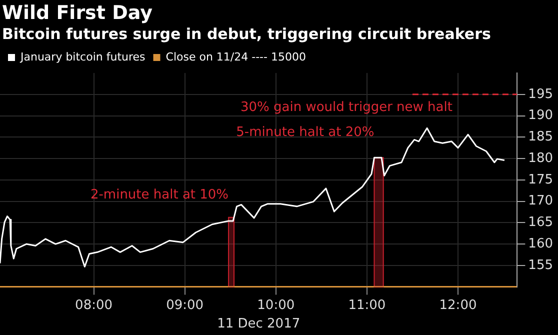 The height and width of the screenshot is (335, 558). Describe the element at coordinates (541, 94) in the screenshot. I see `y-tick-label: 195` at that location.